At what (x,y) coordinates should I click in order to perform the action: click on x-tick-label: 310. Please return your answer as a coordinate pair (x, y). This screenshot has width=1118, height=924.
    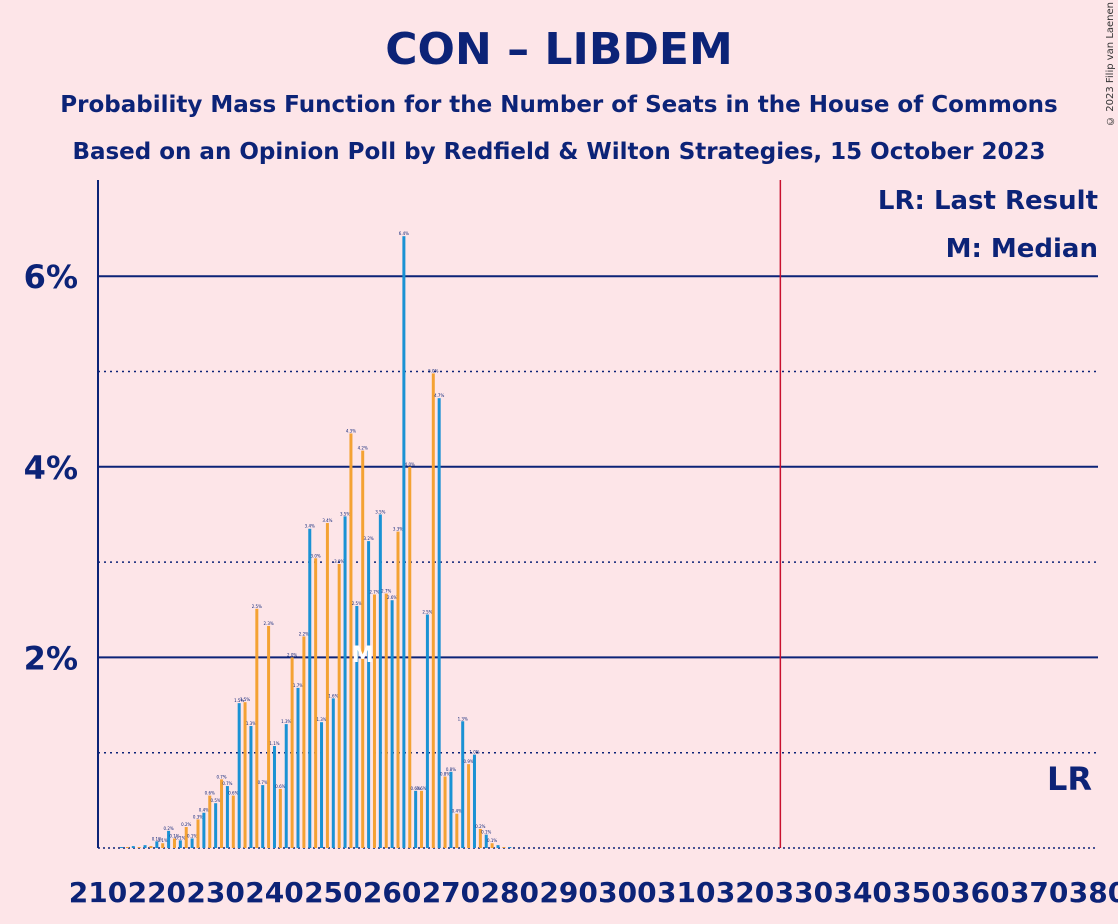
    Looking at the image, I should click on (686, 892).